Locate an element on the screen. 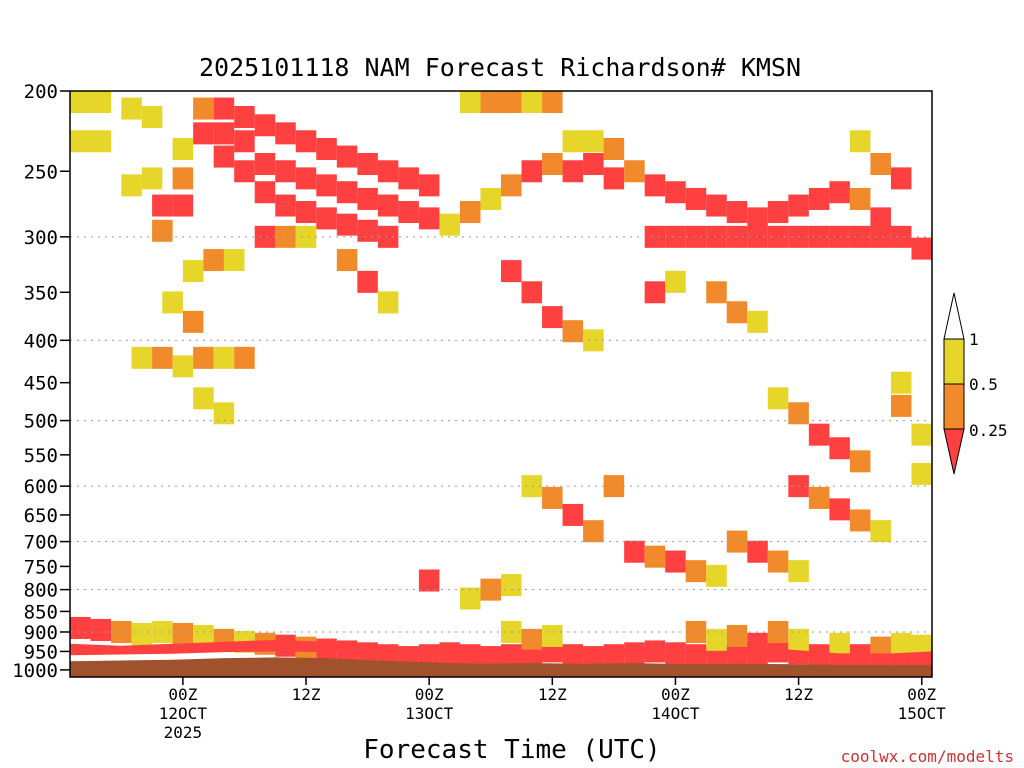 The image size is (1024, 768). y-tick-label: 400 is located at coordinates (41, 341).